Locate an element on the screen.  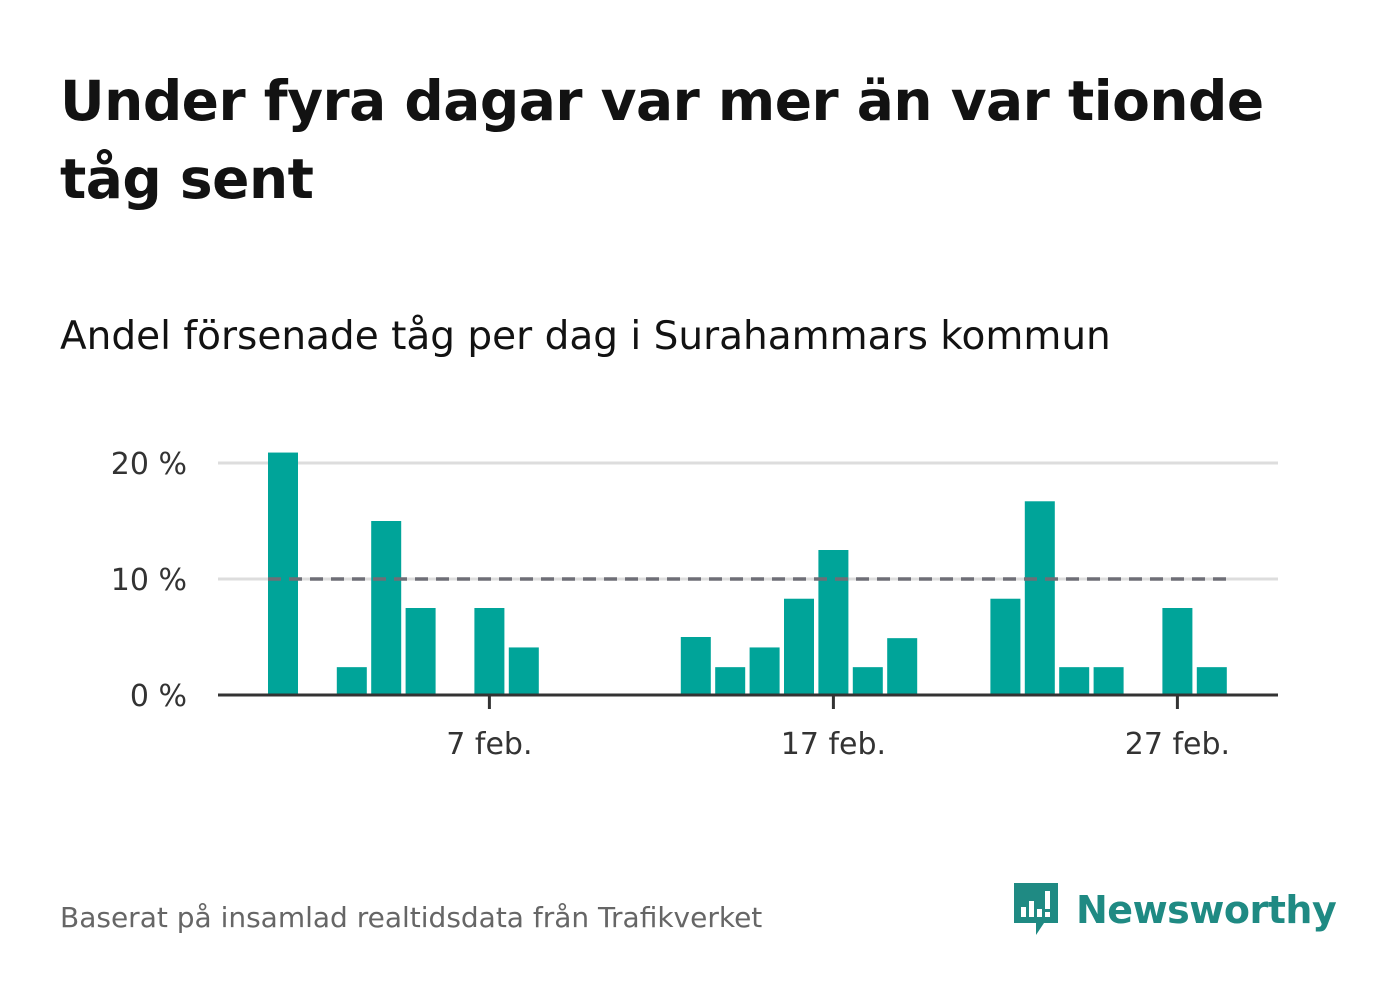
x-tick-label: 27 feb. is located at coordinates (1177, 744).